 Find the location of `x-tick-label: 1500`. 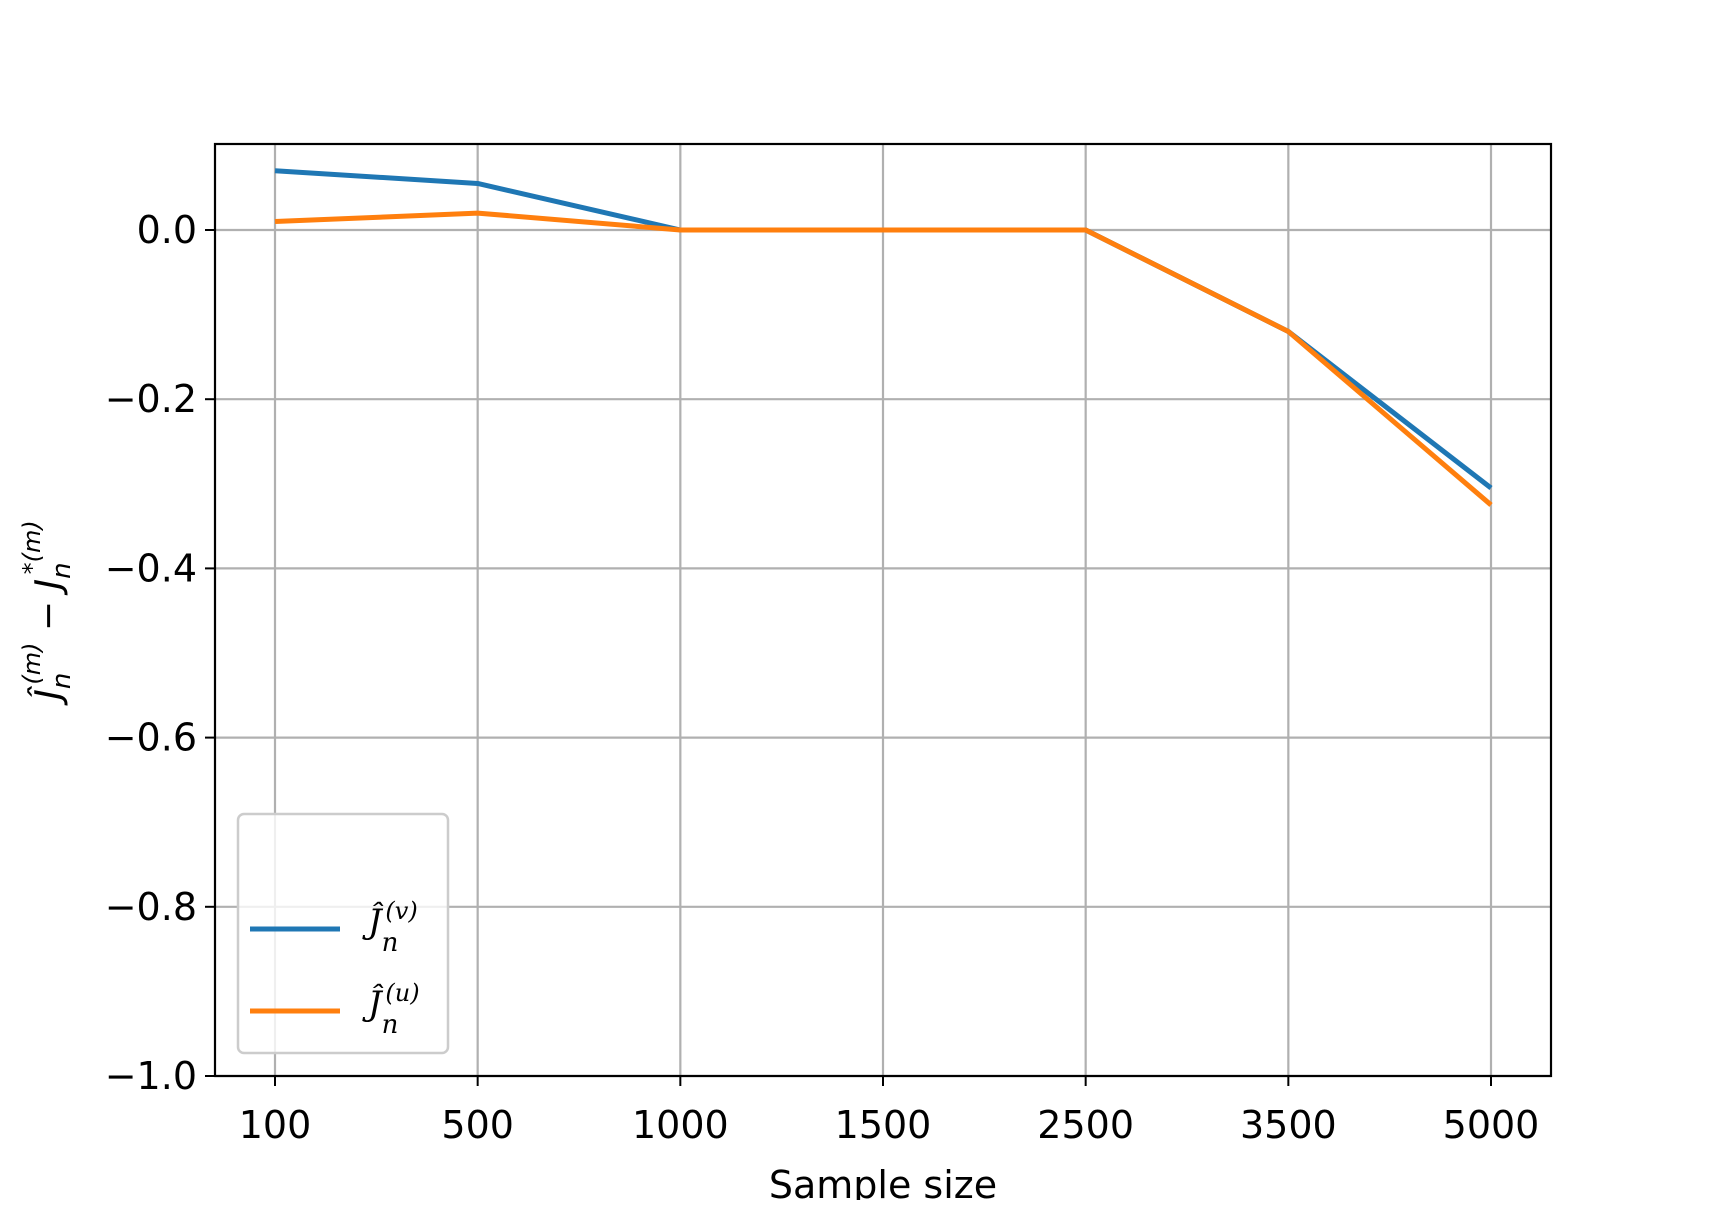

x-tick-label: 1500 is located at coordinates (883, 1125).